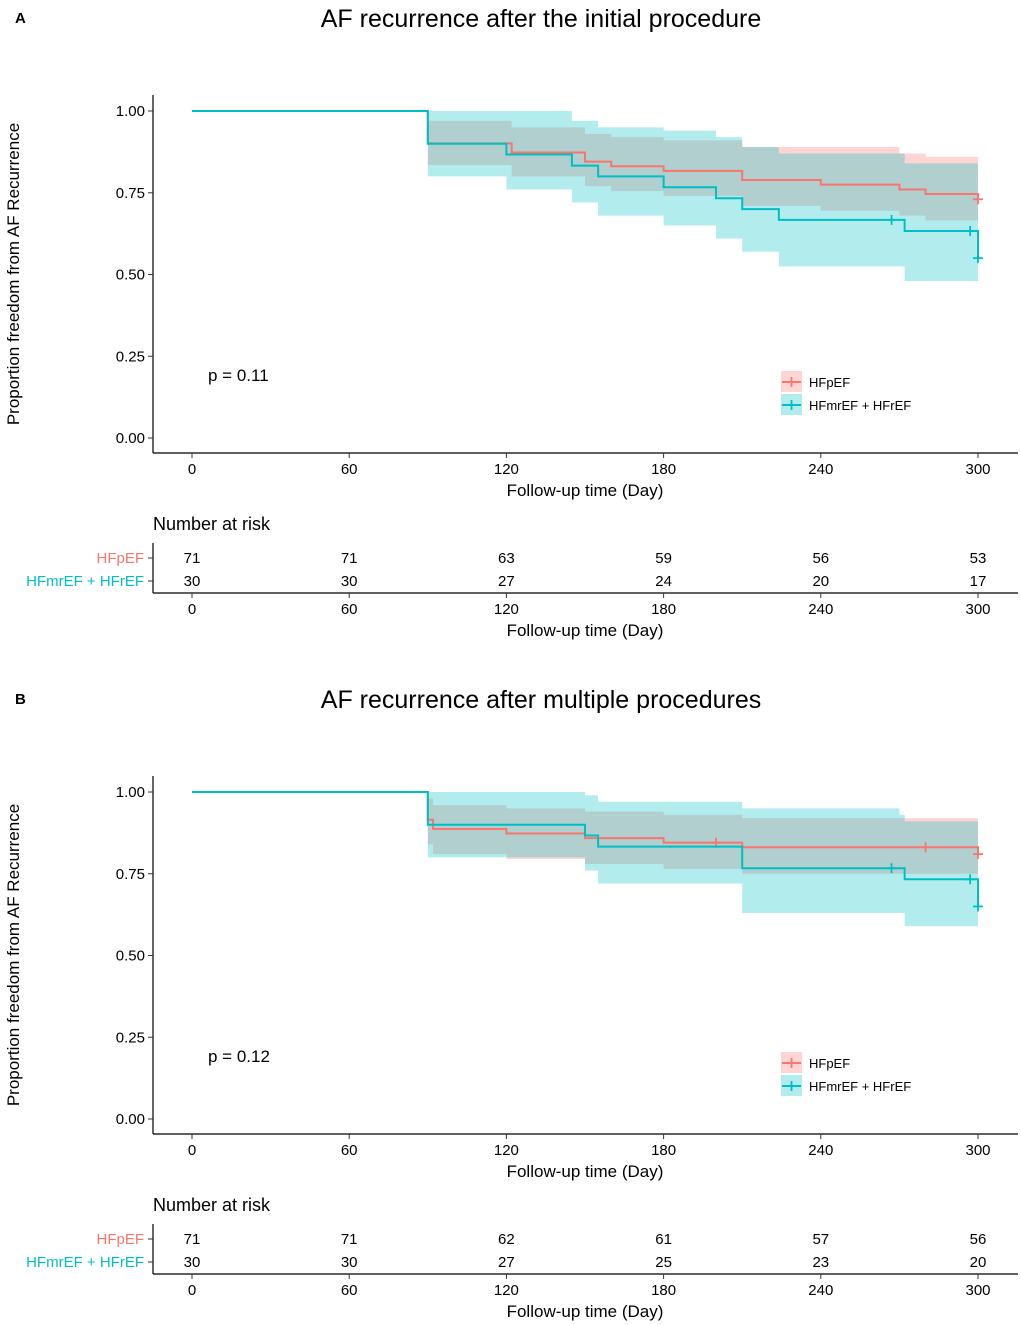 This screenshot has height=1325, width=1021. I want to click on panel-letter: A, so click(20, 18).